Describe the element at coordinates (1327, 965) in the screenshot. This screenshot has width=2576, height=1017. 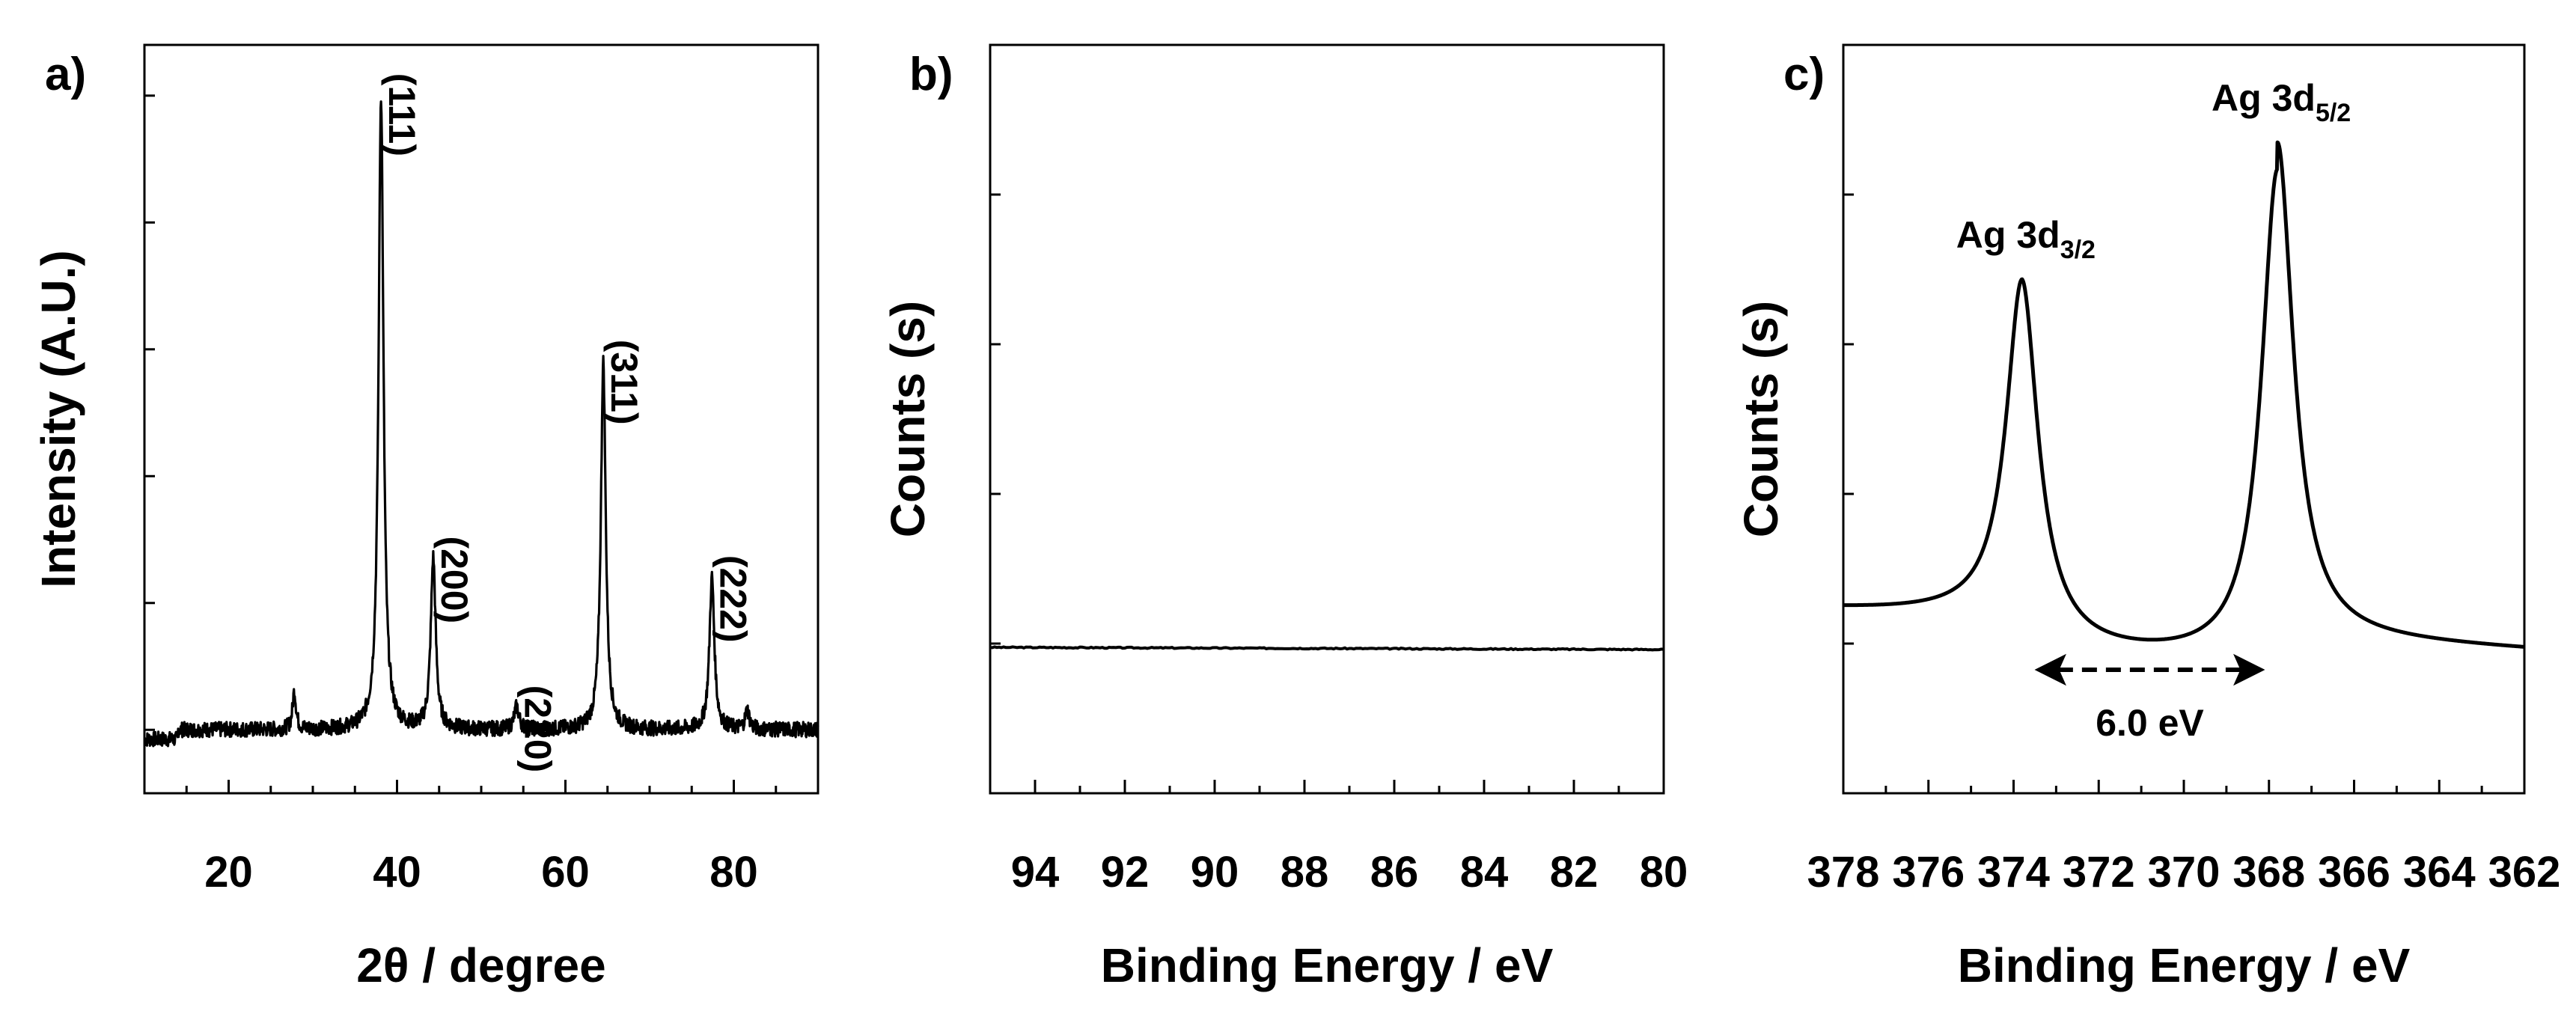
I see `panel-b-xlabel: Binding Energy / eV` at that location.